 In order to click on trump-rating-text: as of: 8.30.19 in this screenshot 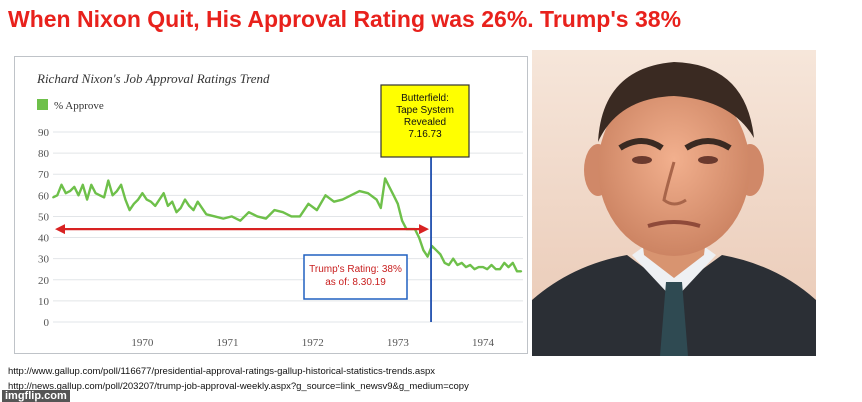, I will do `click(355, 282)`.